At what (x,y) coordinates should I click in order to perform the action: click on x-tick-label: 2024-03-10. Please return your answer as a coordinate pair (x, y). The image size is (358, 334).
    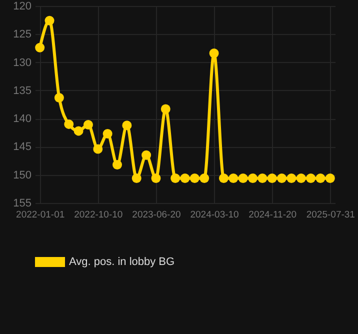
    Looking at the image, I should click on (214, 215).